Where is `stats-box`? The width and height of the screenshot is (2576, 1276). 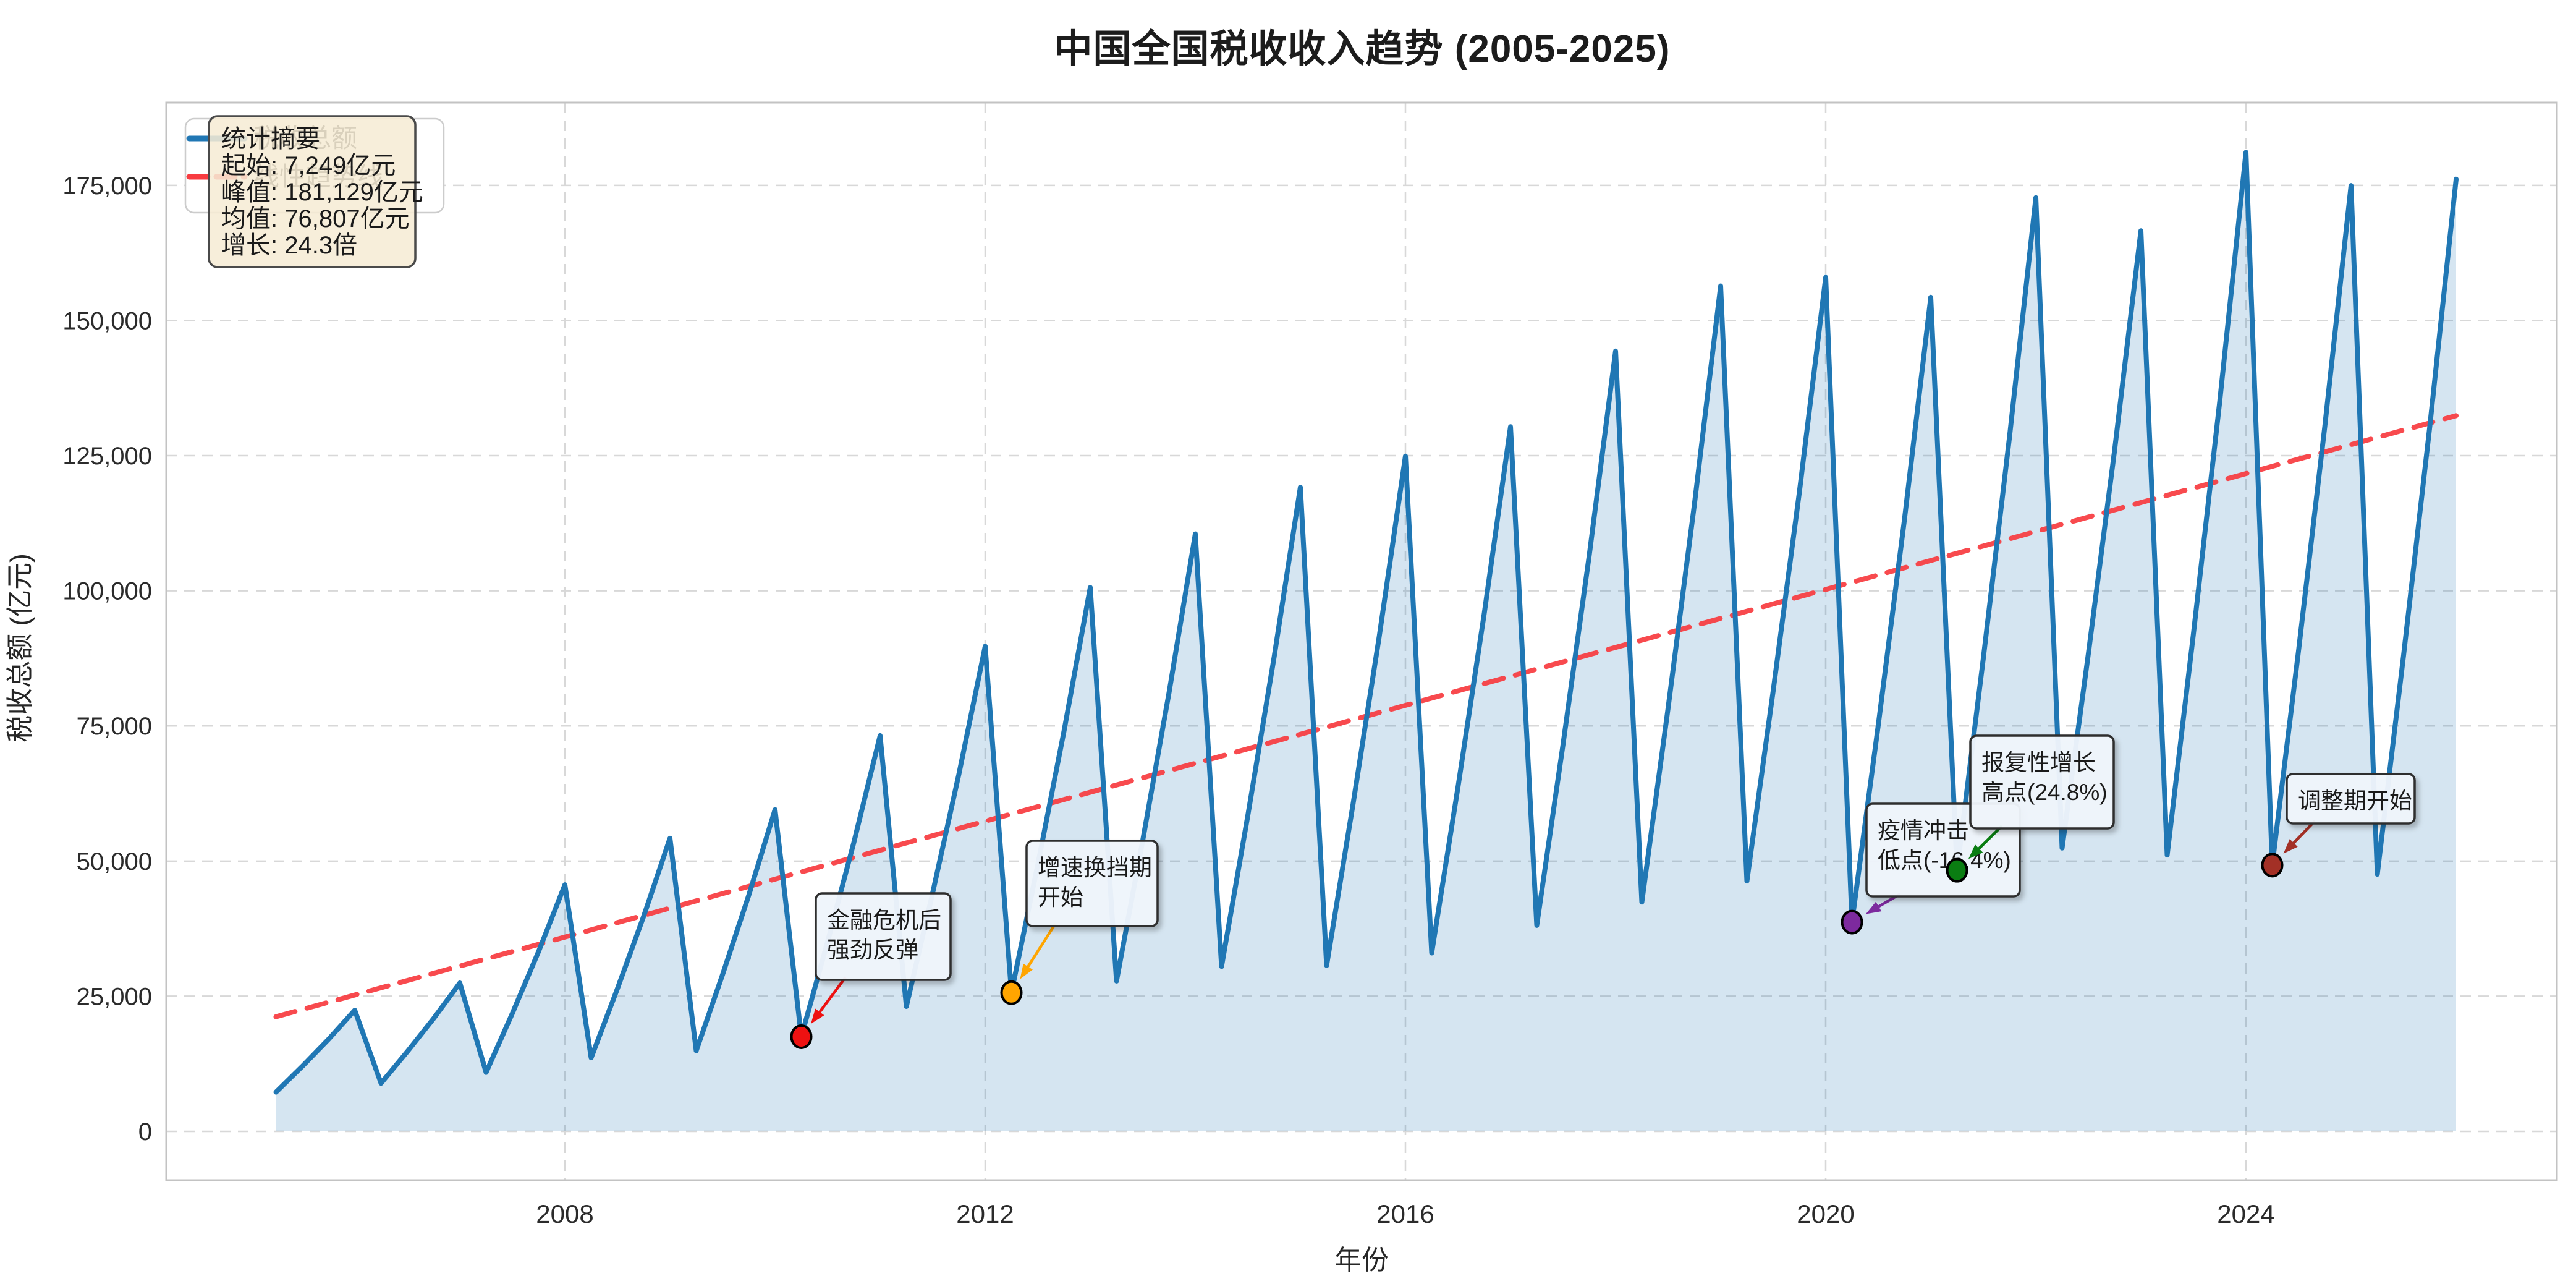 stats-box is located at coordinates (312, 191).